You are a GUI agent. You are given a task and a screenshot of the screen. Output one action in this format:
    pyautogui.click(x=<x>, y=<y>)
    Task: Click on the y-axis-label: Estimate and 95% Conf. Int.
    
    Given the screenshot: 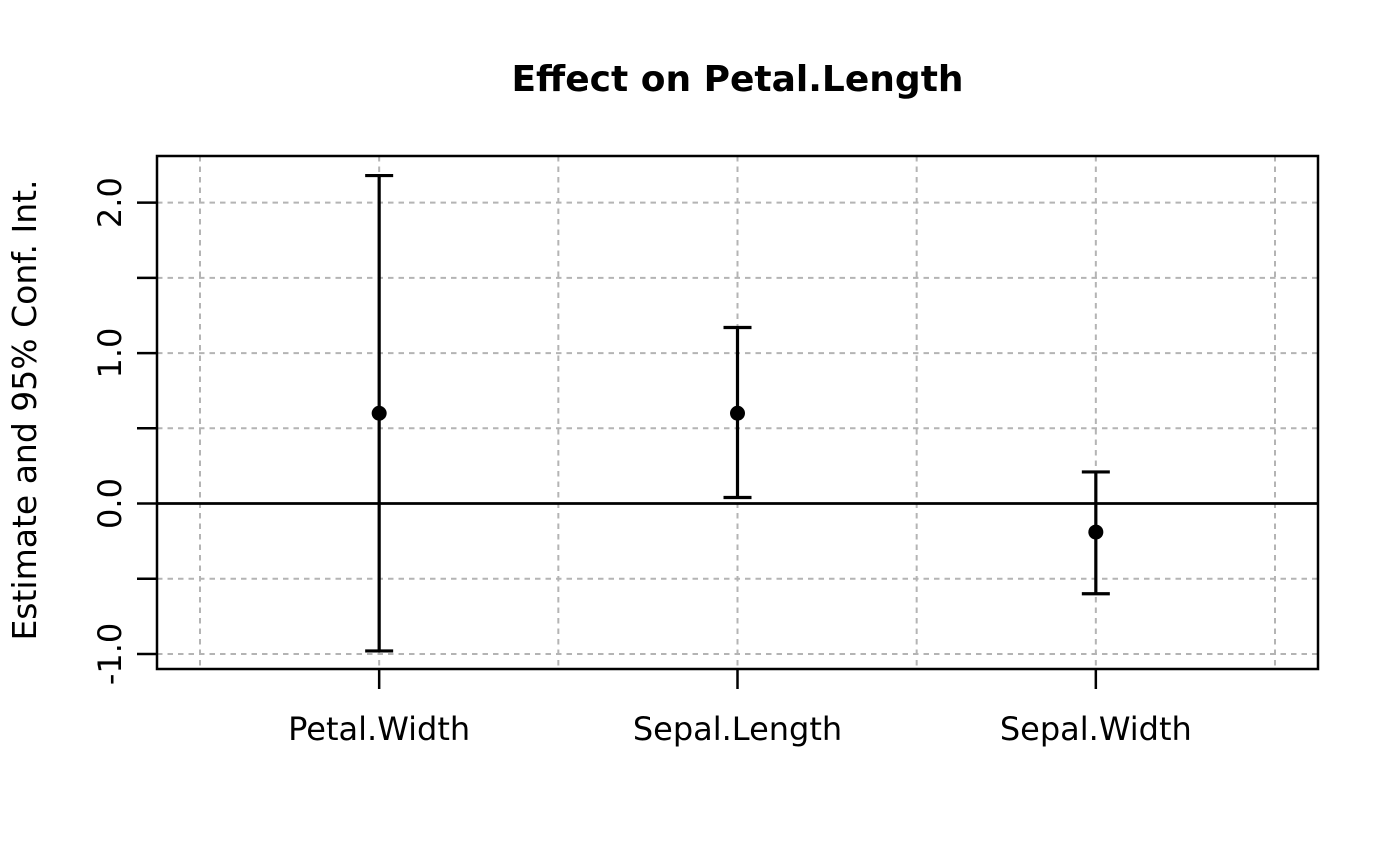 What is the action you would take?
    pyautogui.click(x=24, y=410)
    